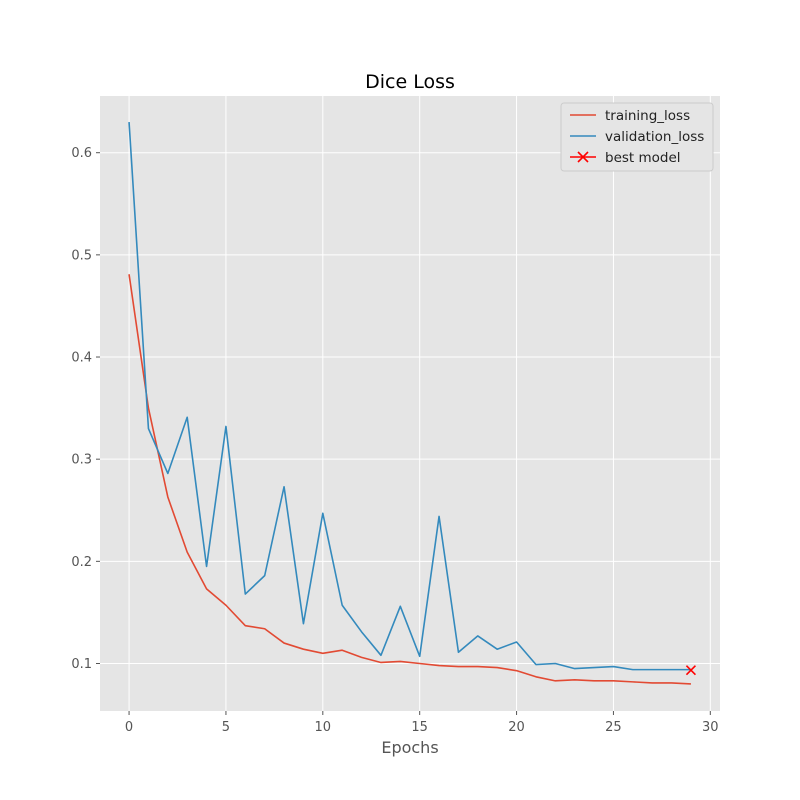 This screenshot has width=800, height=800. I want to click on x-tick-label: 15, so click(419, 727).